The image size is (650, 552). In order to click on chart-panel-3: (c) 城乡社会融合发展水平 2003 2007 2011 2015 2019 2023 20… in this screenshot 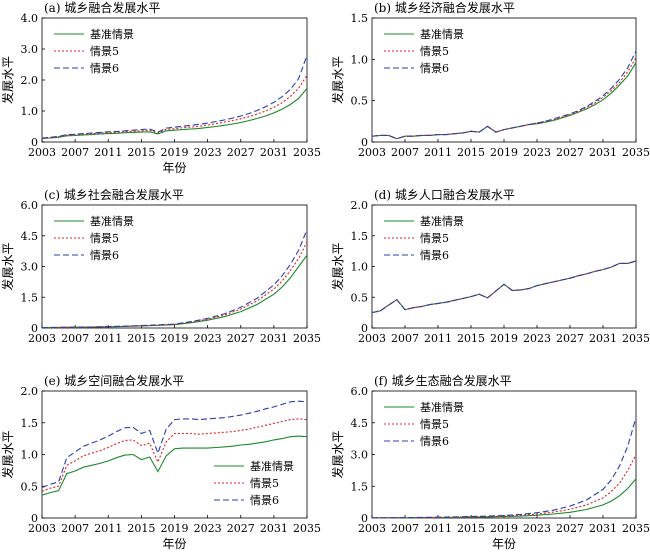, I will do `click(160, 266)`.